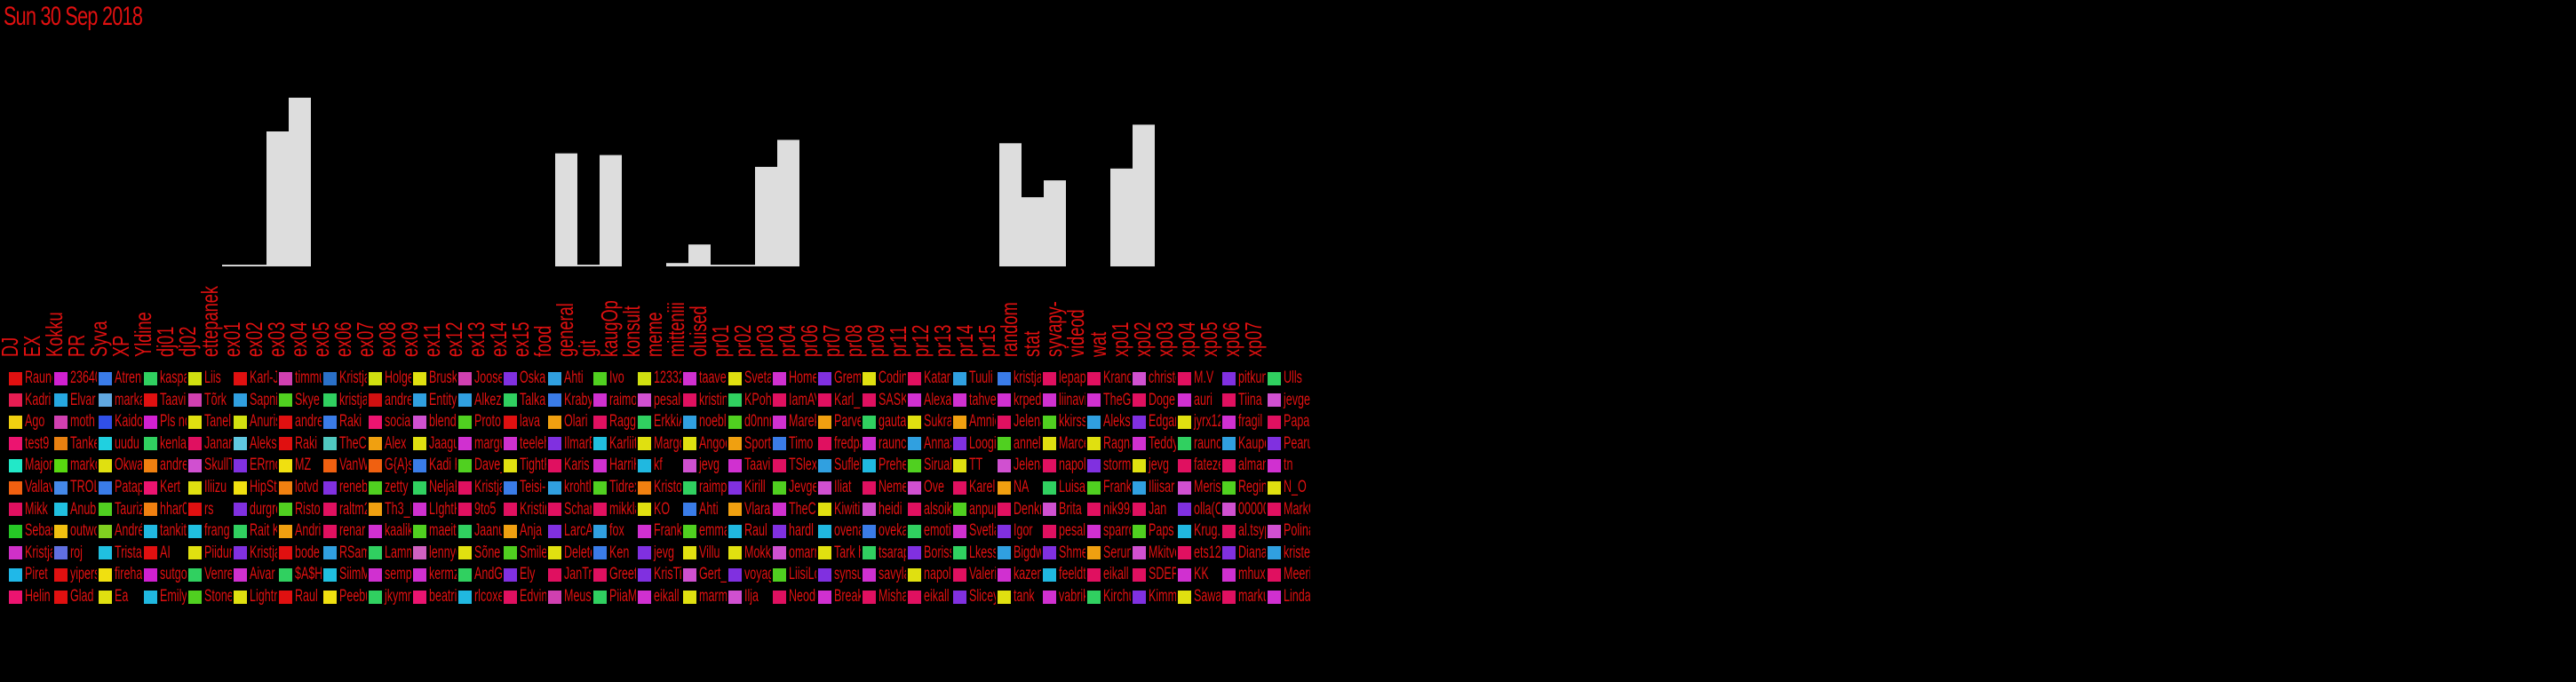 The image size is (2576, 682). Describe the element at coordinates (210, 596) in the screenshot. I see `legend-item: StoneMalone` at that location.